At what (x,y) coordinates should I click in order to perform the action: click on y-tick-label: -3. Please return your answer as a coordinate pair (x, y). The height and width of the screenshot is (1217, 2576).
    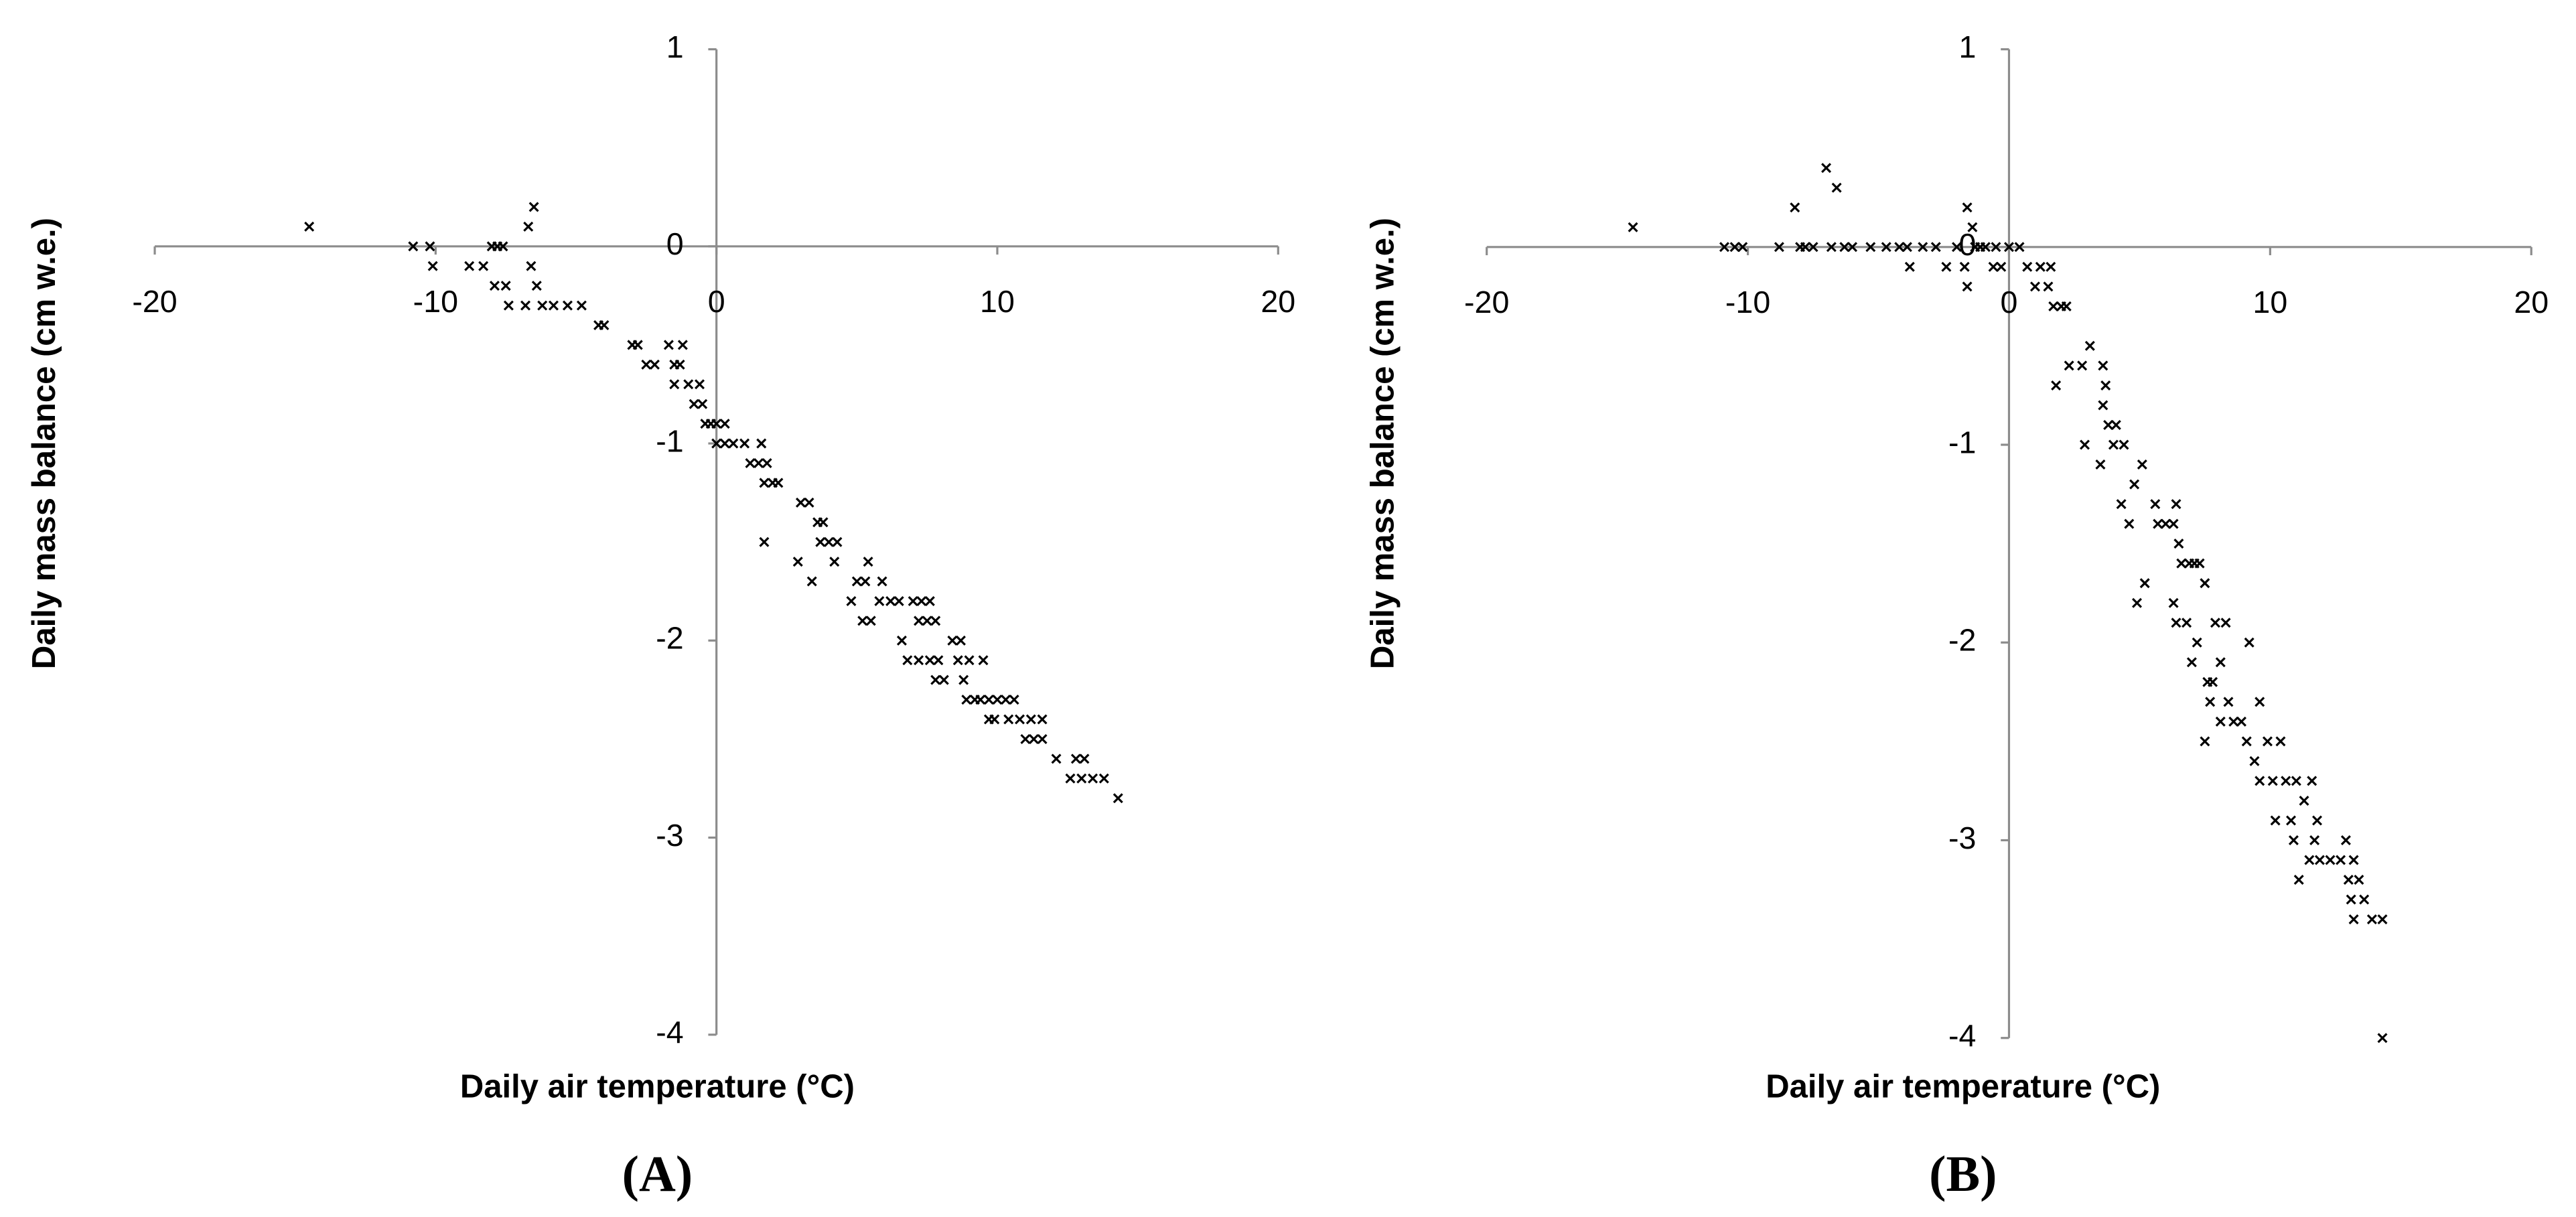
    Looking at the image, I should click on (669, 835).